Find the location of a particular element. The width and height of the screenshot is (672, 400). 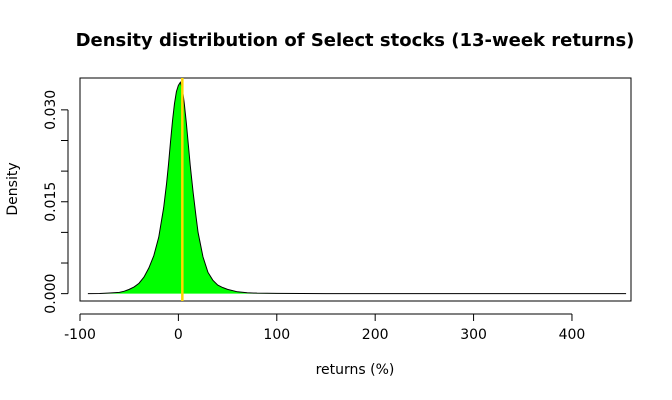

y-axis: 0.000 0.015 0.030 is located at coordinates (56, 202).